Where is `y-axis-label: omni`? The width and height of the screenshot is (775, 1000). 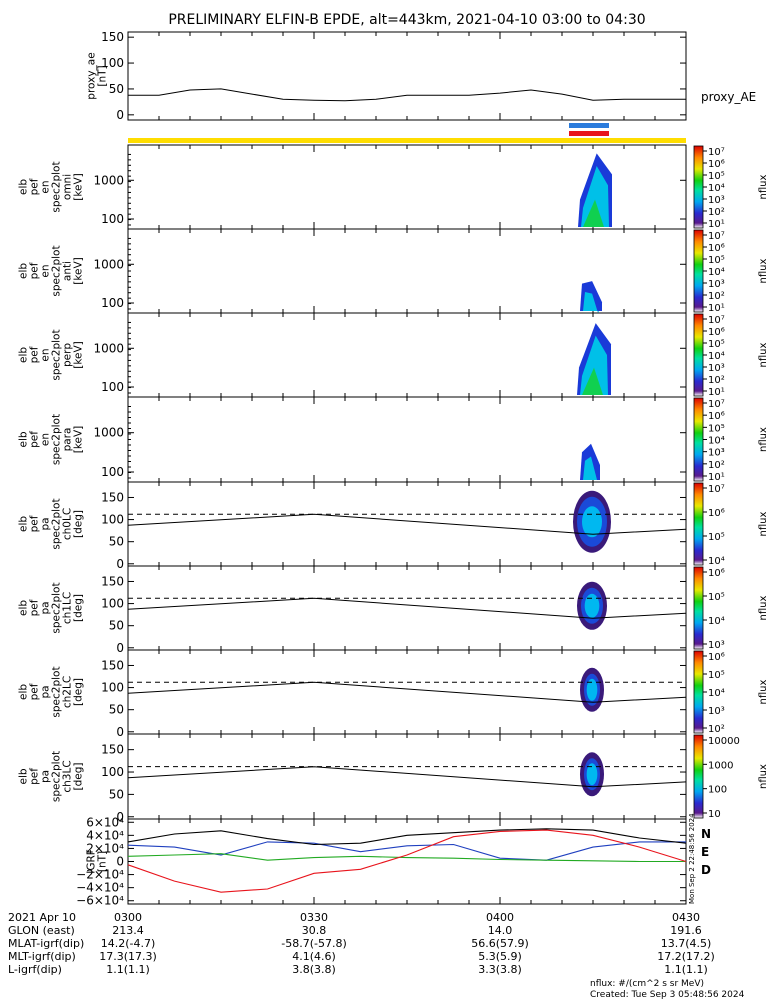 y-axis-label: omni is located at coordinates (68, 187).